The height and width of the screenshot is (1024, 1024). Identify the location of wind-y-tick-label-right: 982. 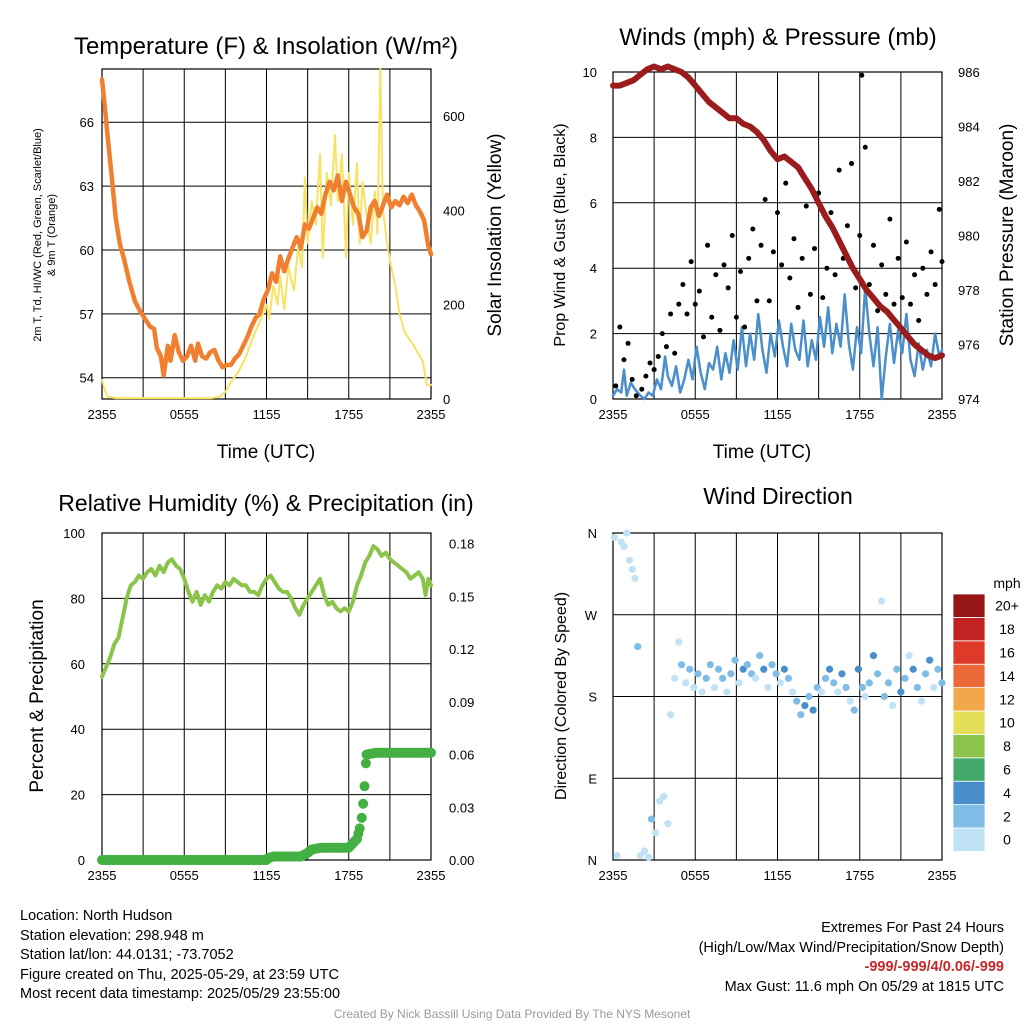
(969, 181).